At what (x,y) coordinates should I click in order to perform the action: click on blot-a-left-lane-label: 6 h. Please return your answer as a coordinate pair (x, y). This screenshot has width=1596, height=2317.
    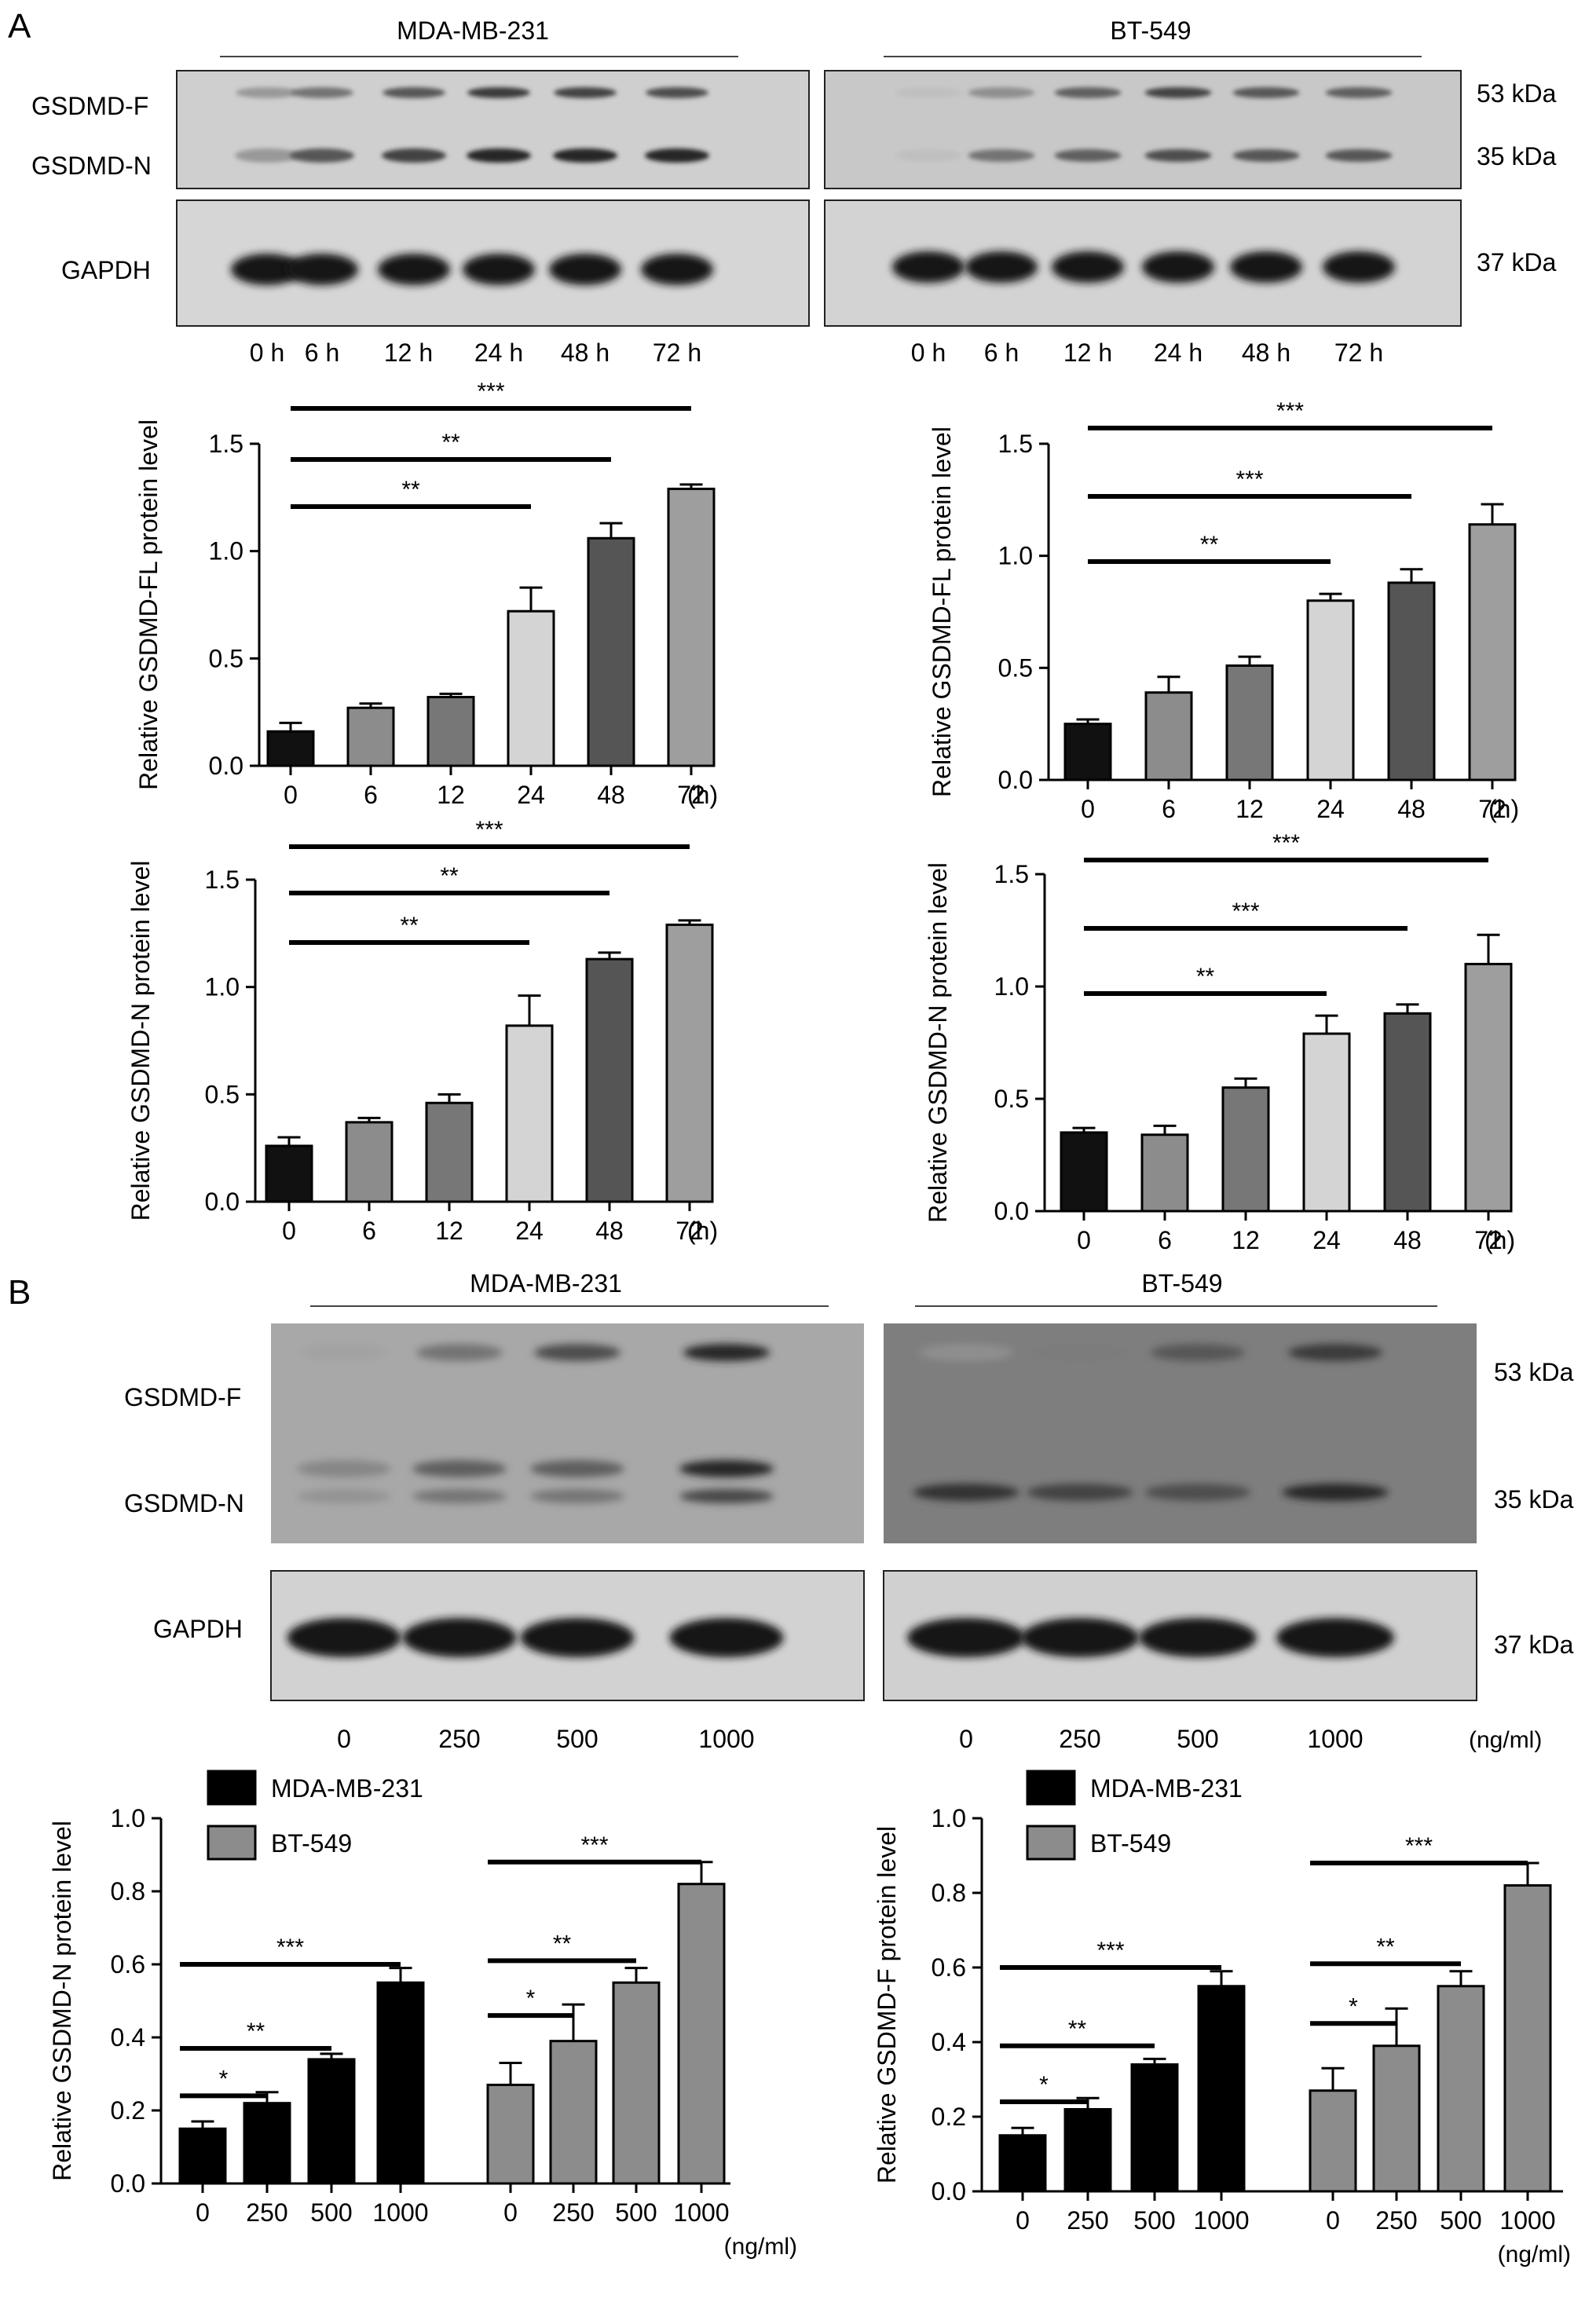
    Looking at the image, I should click on (322, 353).